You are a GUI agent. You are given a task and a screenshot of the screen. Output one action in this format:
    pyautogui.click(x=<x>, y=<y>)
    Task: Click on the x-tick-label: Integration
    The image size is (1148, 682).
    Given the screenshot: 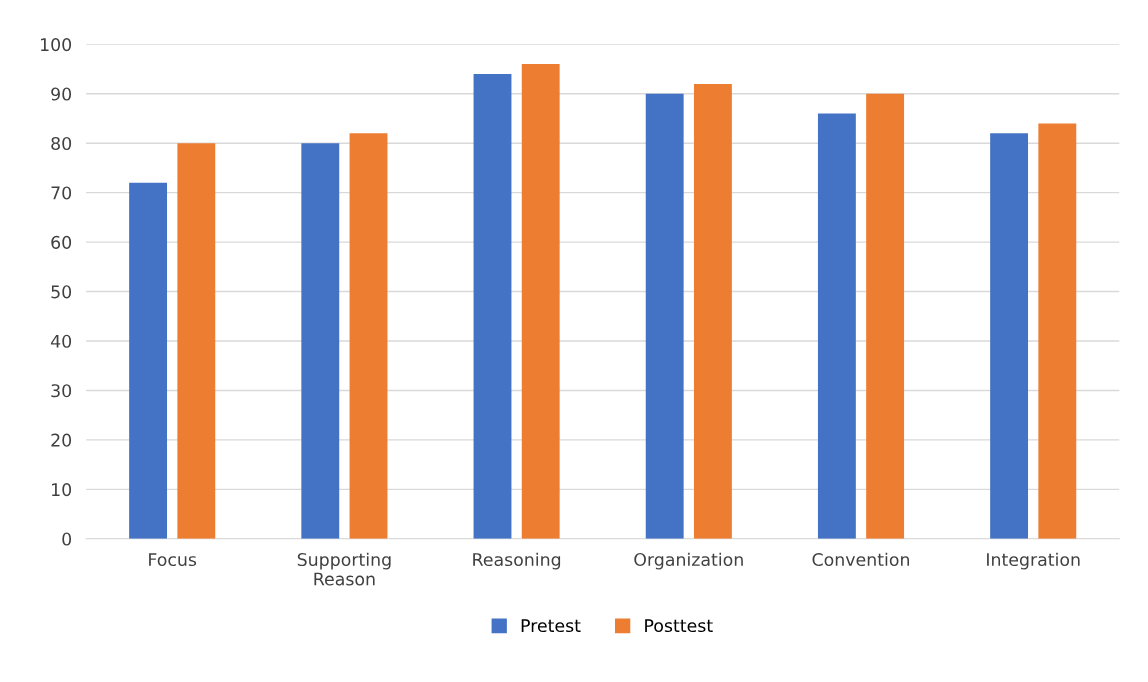 What is the action you would take?
    pyautogui.click(x=1033, y=561)
    